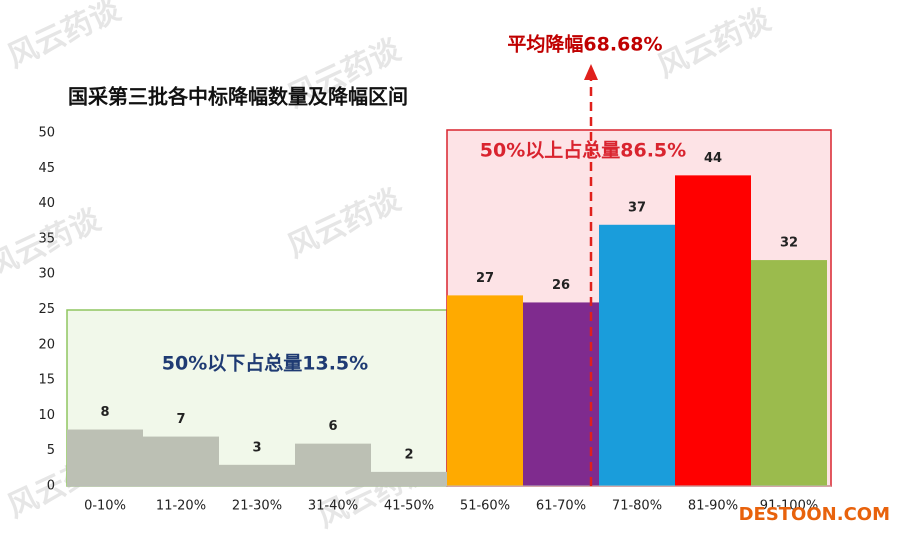  What do you see at coordinates (105, 506) in the screenshot?
I see `x-tick-label: 0-10%` at bounding box center [105, 506].